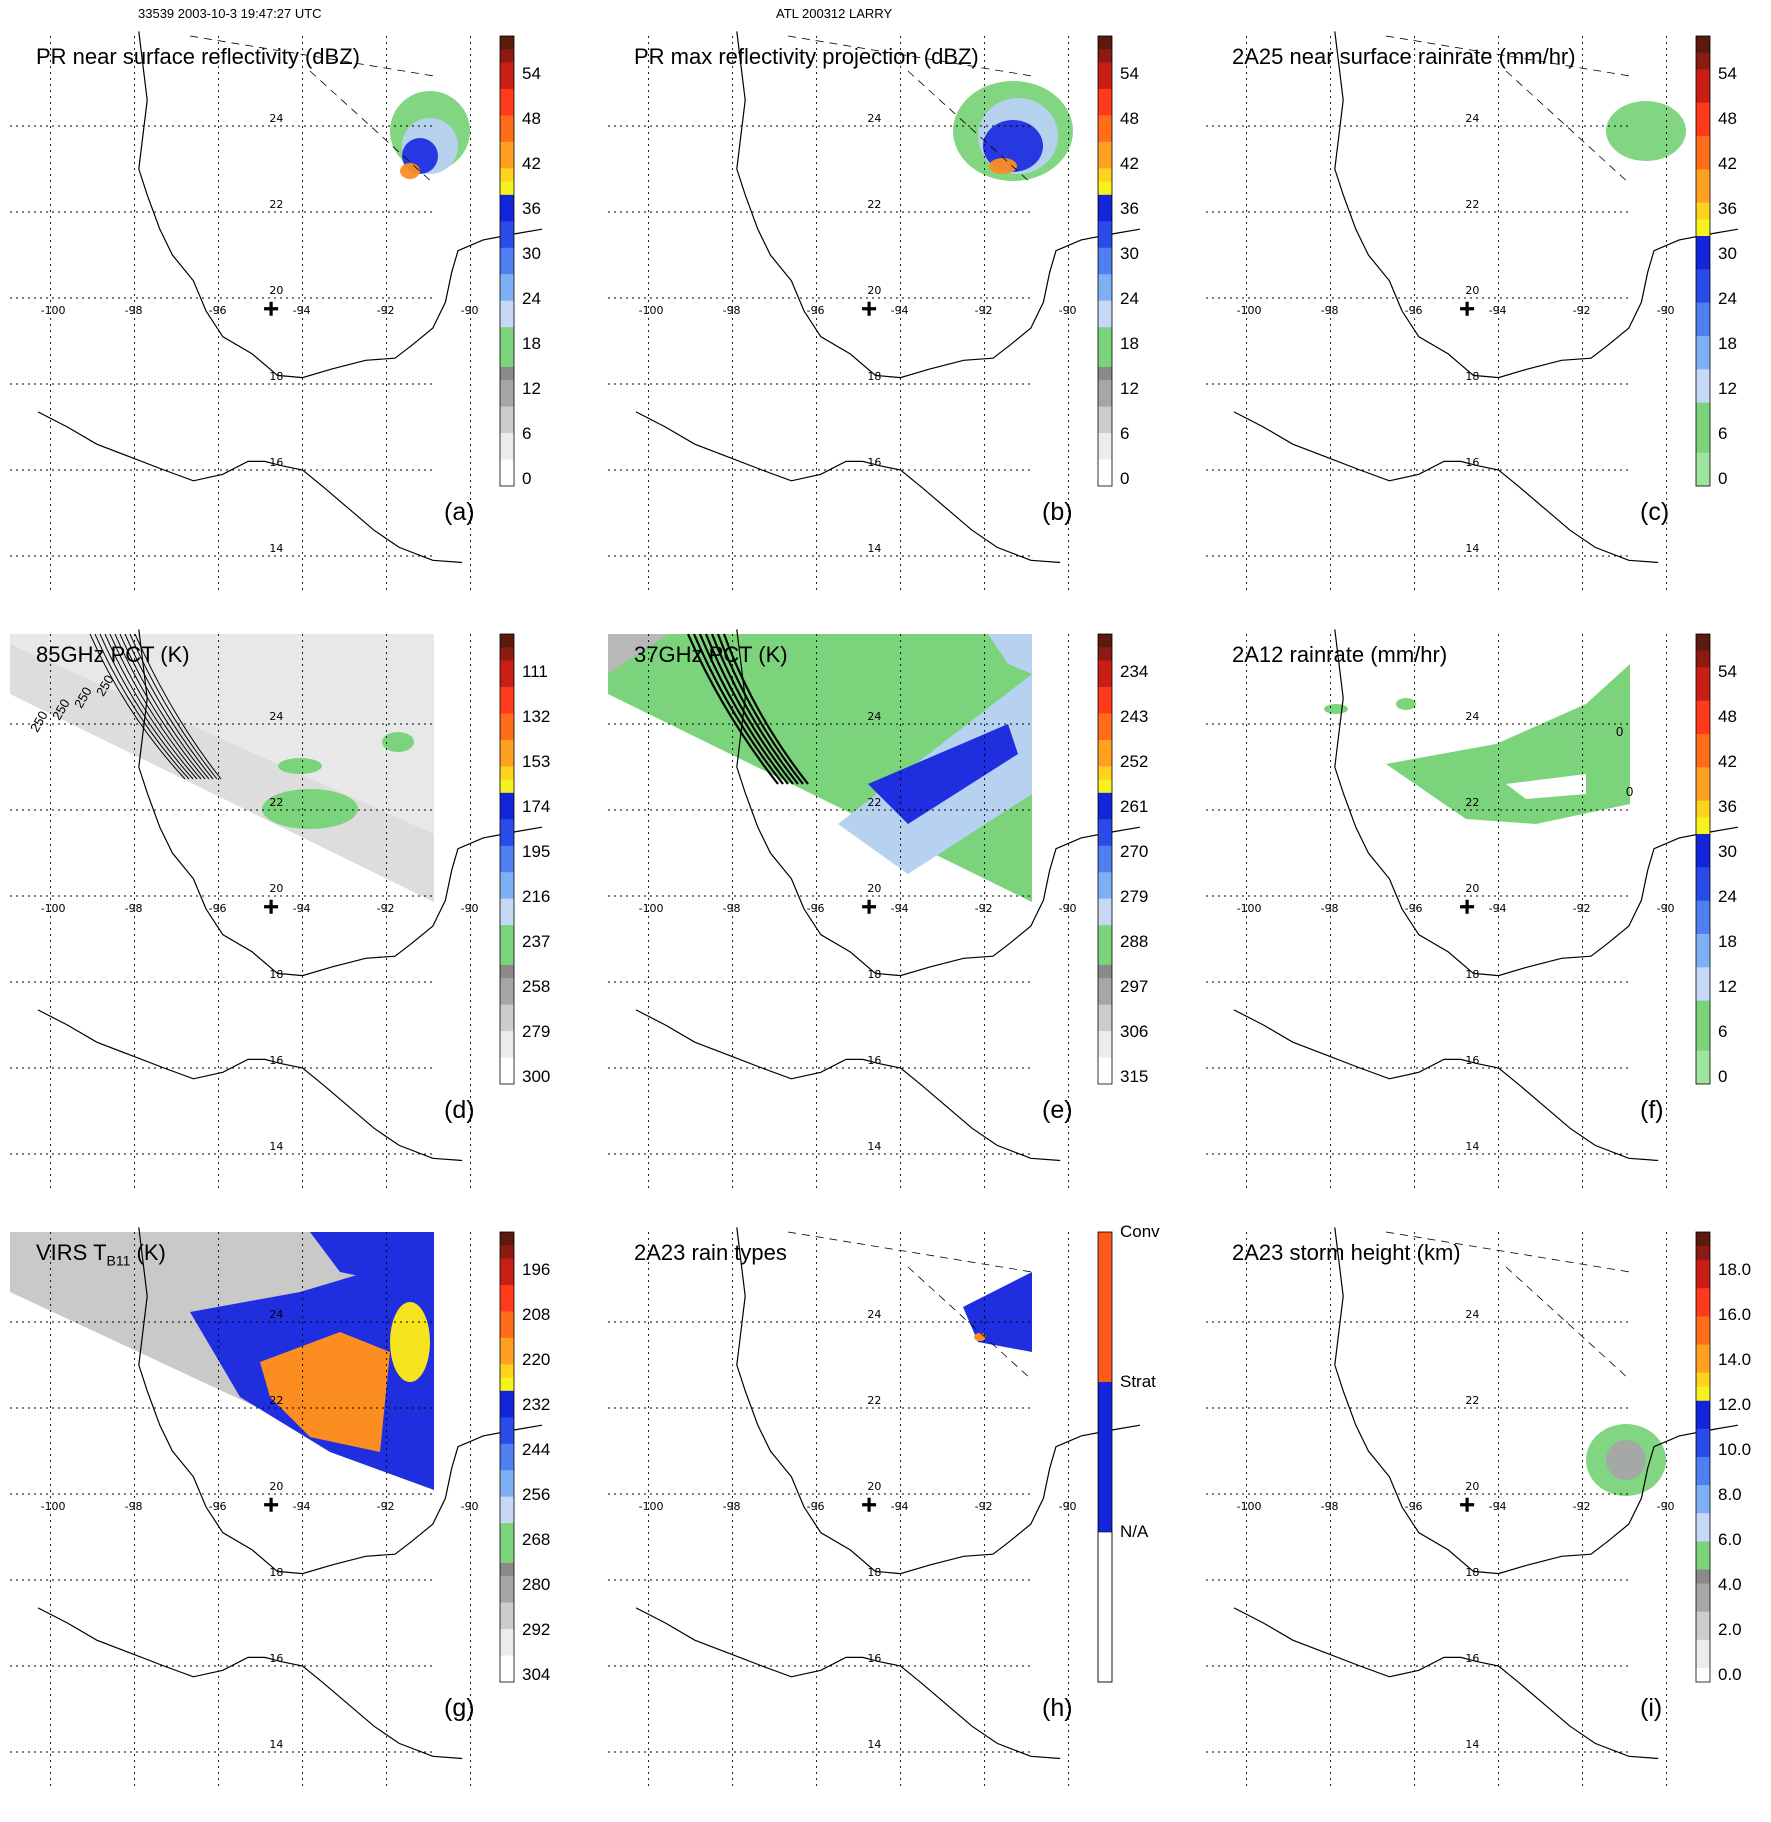 This screenshot has width=1771, height=1822. I want to click on panel-letter-g: (g), so click(459, 1708).